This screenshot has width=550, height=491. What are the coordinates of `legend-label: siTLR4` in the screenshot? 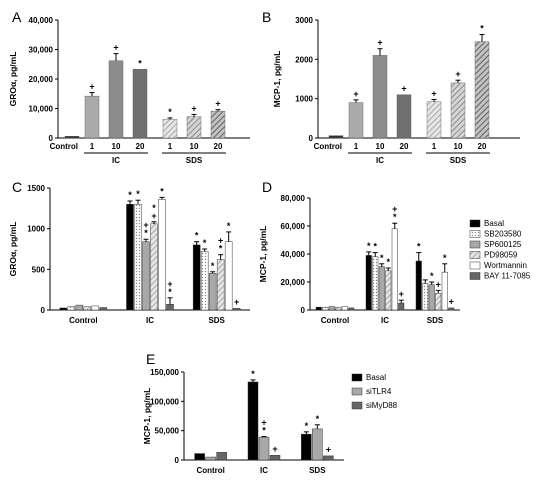 It's located at (379, 391).